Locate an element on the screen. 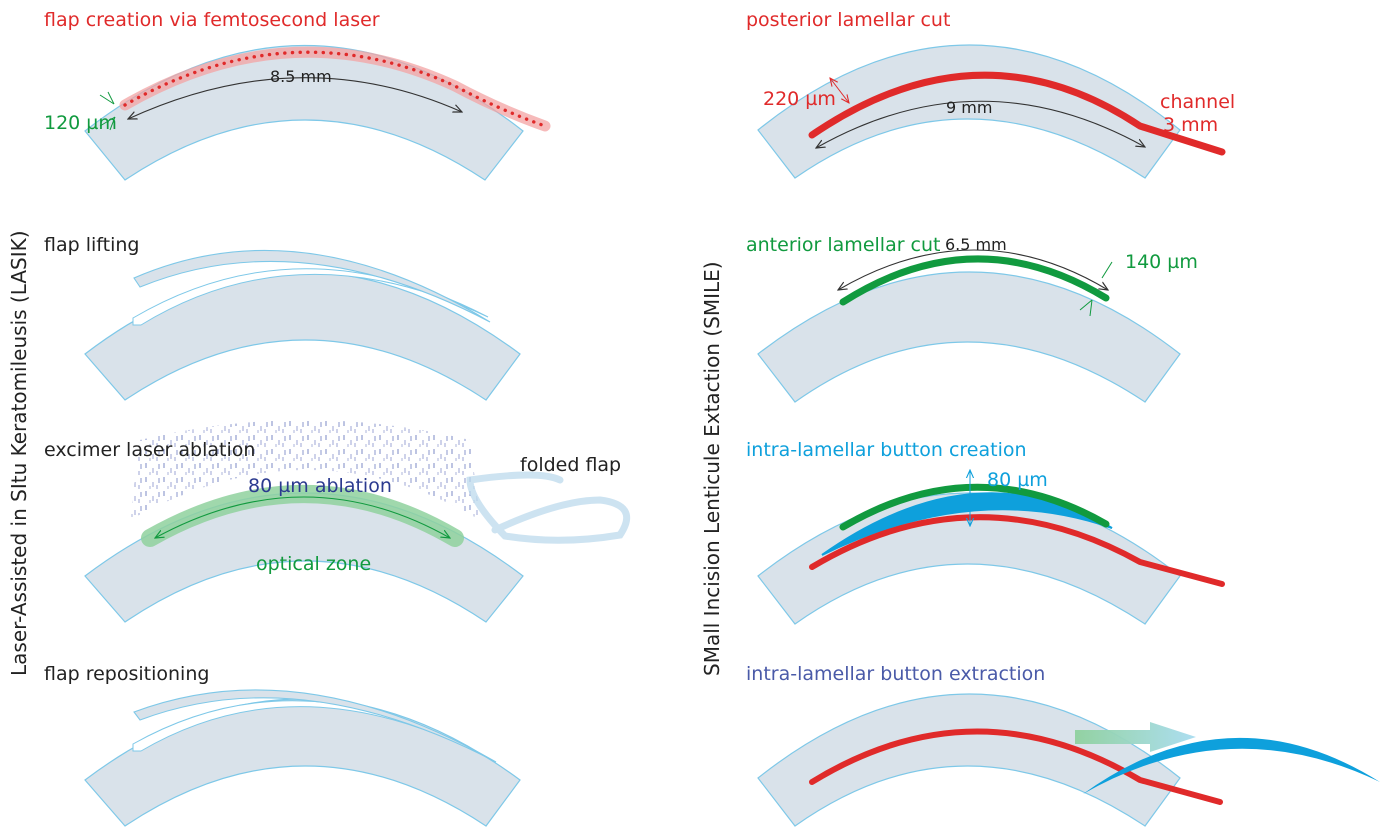 This screenshot has height=830, width=1389. extraction-posterior-cut is located at coordinates (1016, 766).